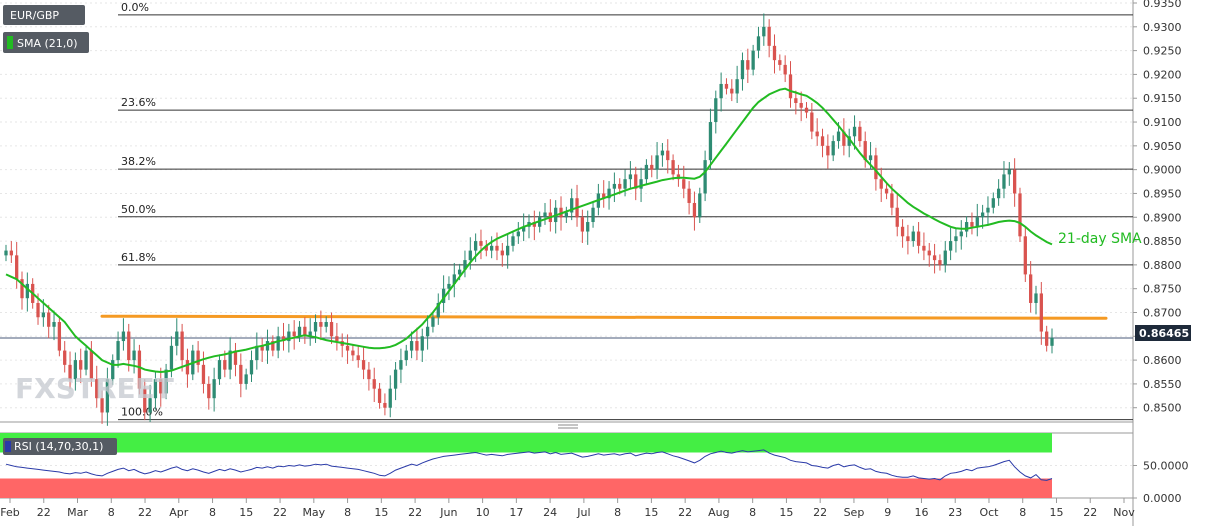 The image size is (1207, 526). I want to click on time-tick-label: 16, so click(921, 512).